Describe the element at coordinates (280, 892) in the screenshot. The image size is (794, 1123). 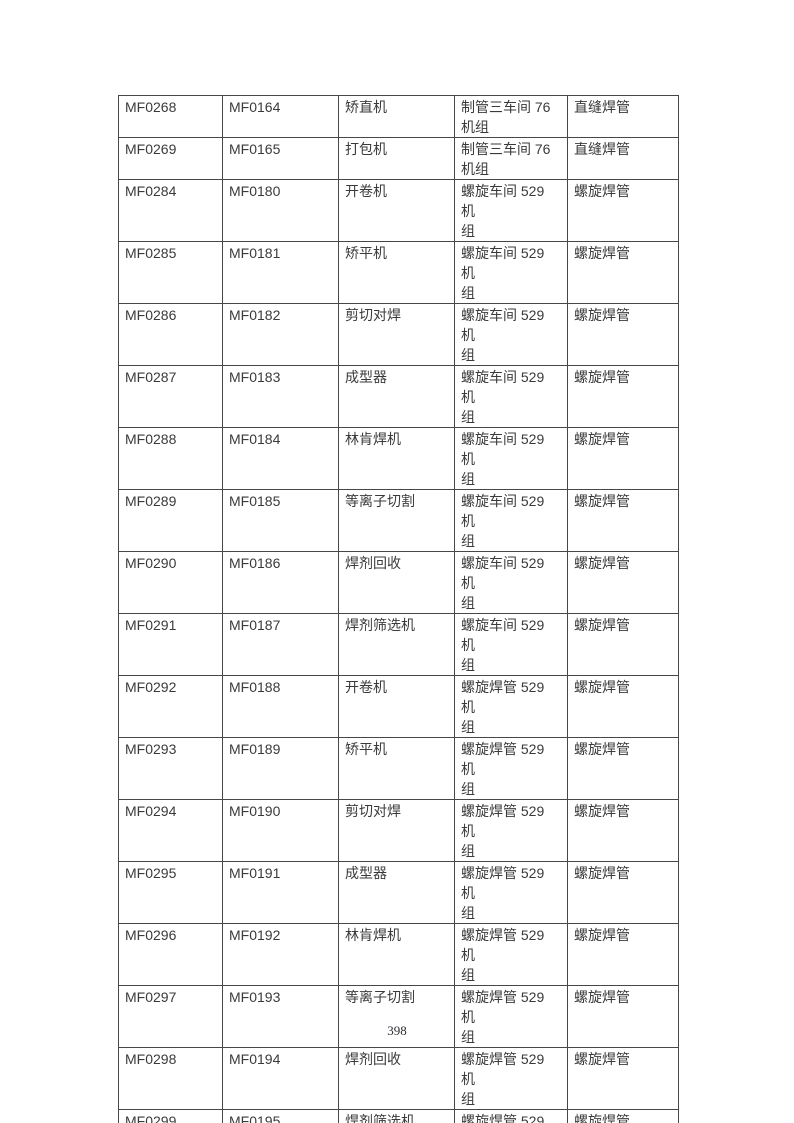
I see `cell-old-asset-code: MF0191` at that location.